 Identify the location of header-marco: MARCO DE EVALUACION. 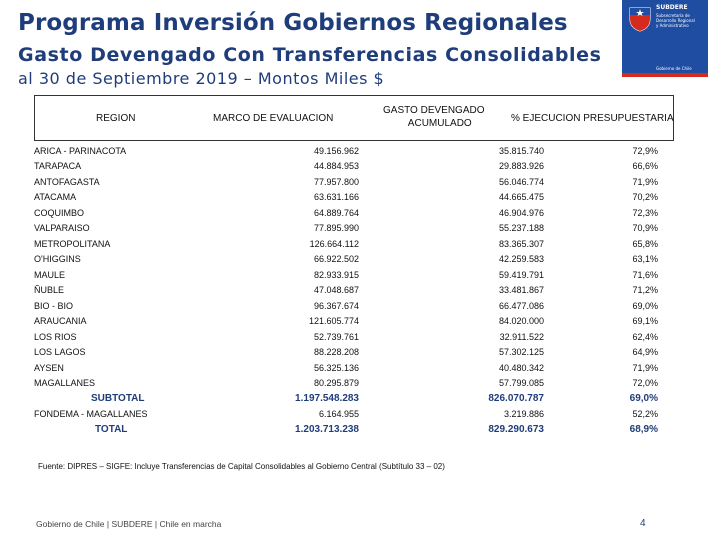
(273, 118).